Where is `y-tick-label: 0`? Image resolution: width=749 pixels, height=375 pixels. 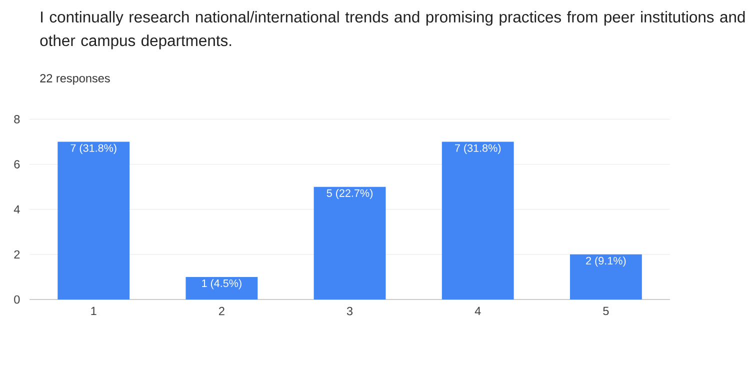
y-tick-label: 0 is located at coordinates (17, 299).